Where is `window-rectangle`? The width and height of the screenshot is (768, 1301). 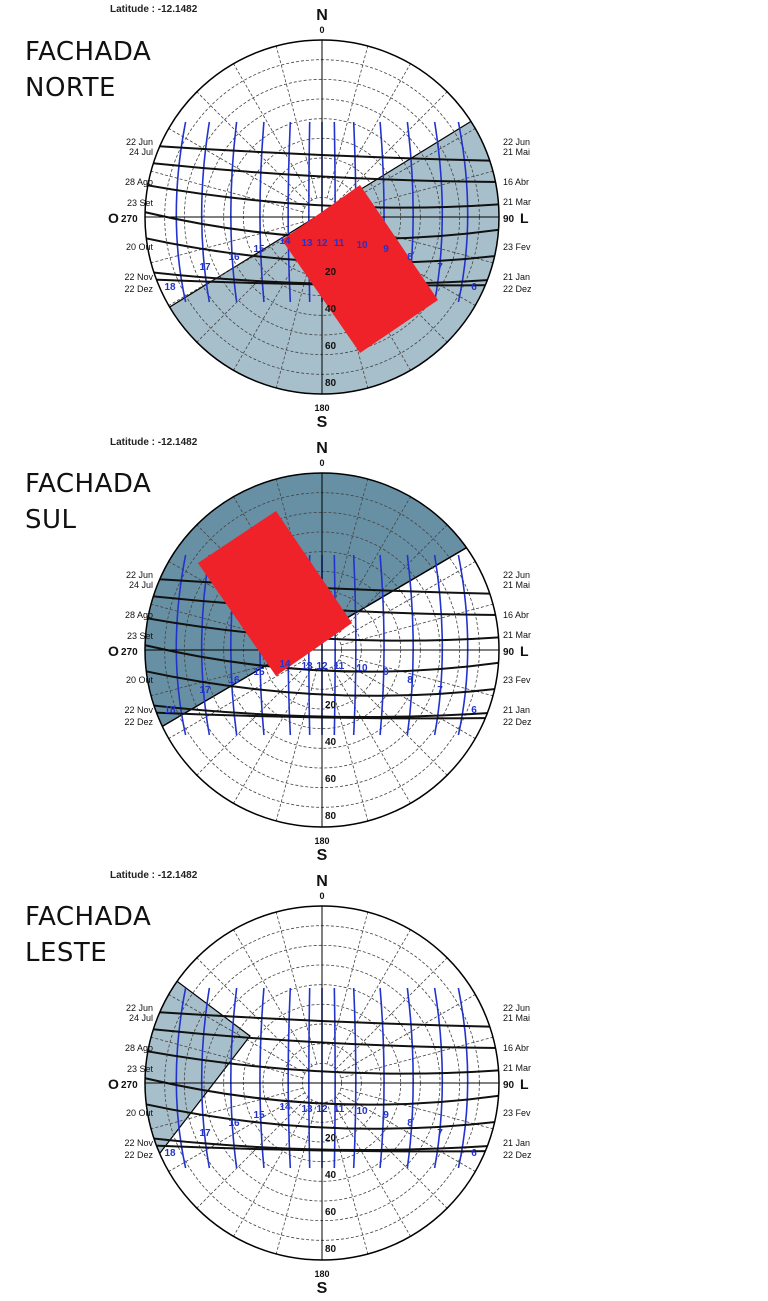 window-rectangle is located at coordinates (275, 593).